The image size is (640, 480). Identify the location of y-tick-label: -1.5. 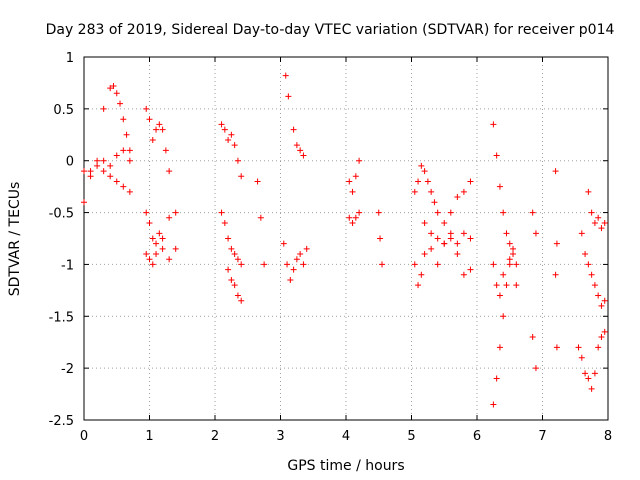
(61, 317).